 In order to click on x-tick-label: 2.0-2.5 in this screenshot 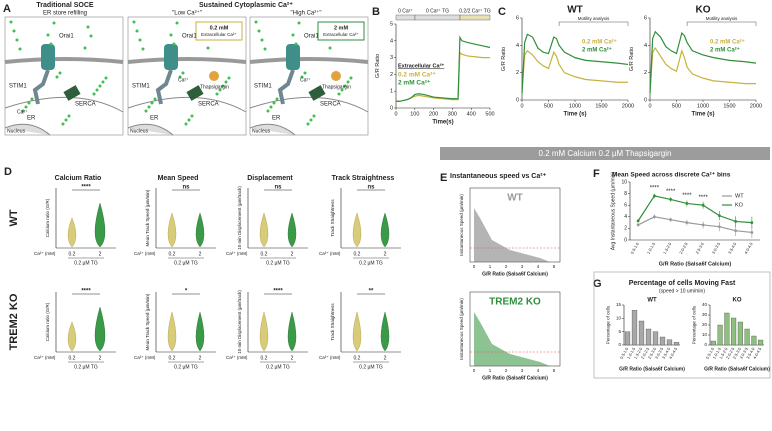, I will do `click(645, 353)`.